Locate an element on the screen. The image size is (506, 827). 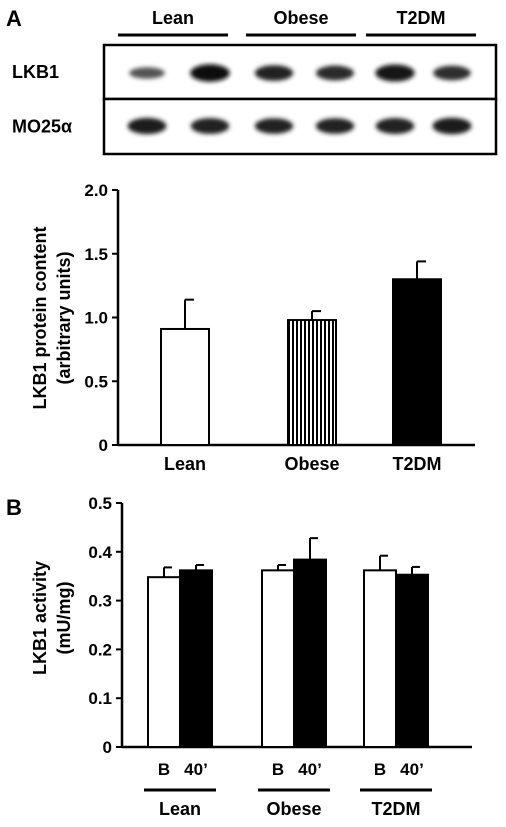
bar-lean is located at coordinates (185, 387).